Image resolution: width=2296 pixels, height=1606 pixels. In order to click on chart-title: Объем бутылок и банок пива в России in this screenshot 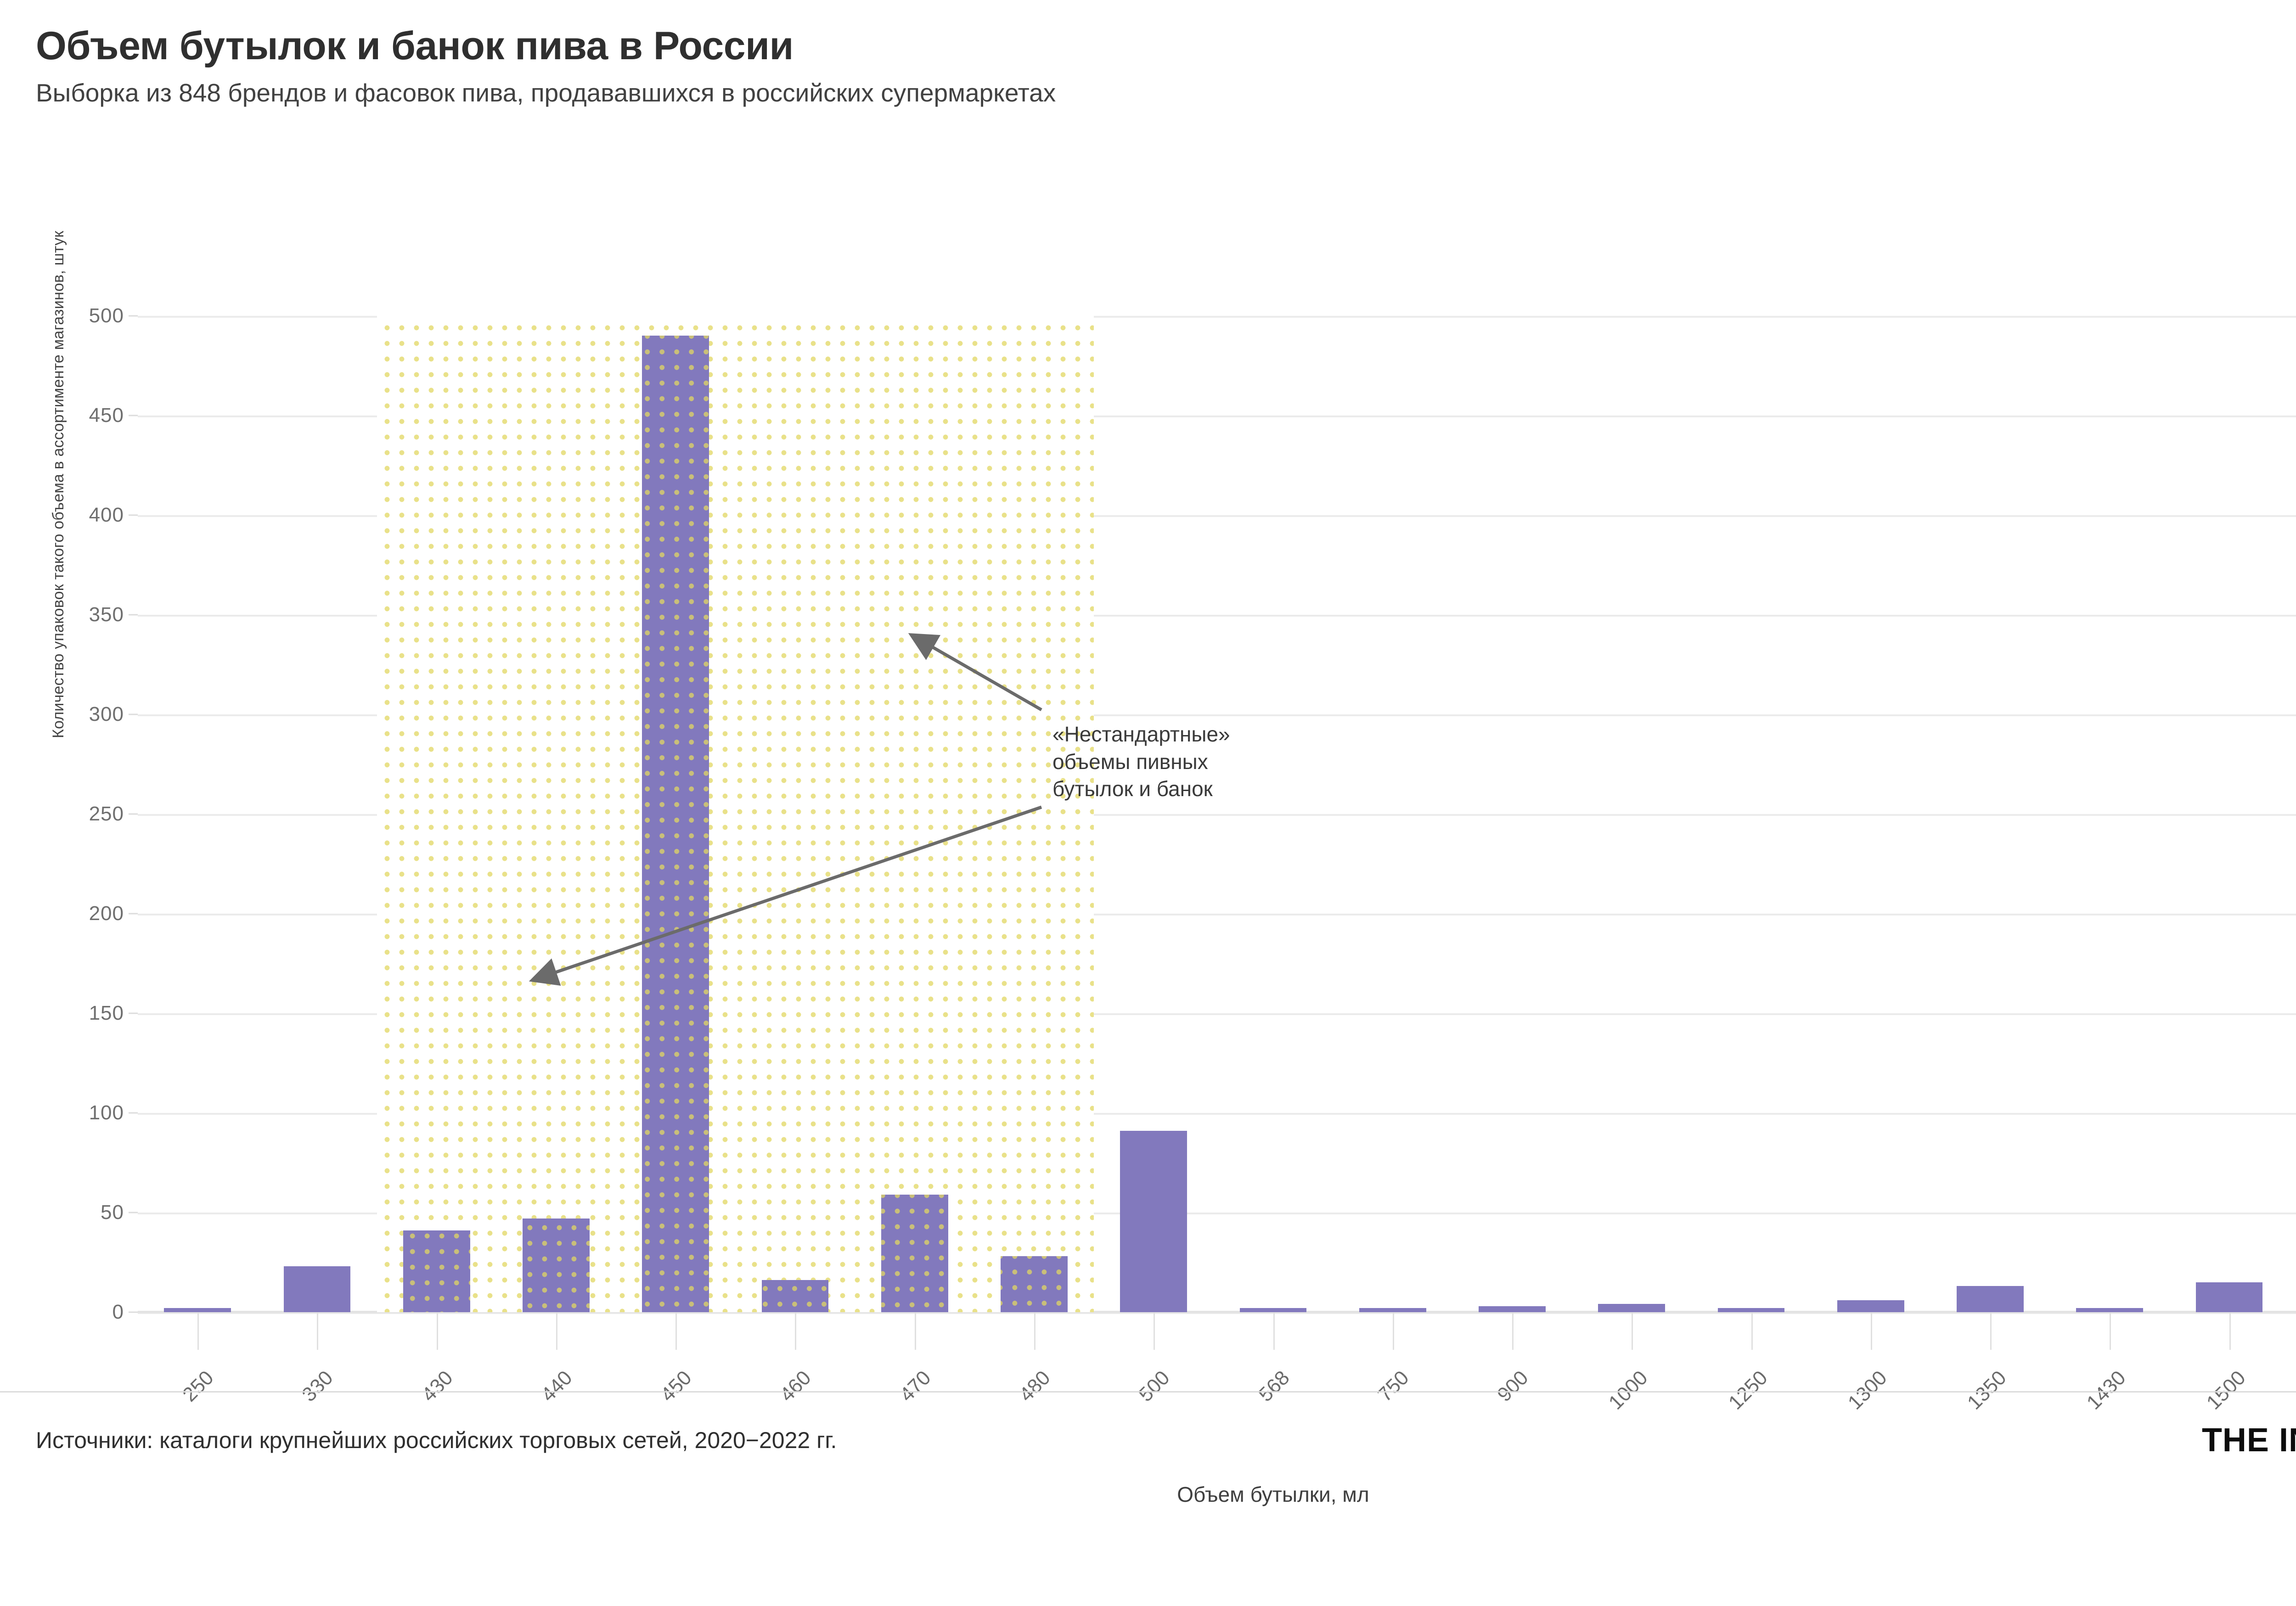, I will do `click(414, 46)`.